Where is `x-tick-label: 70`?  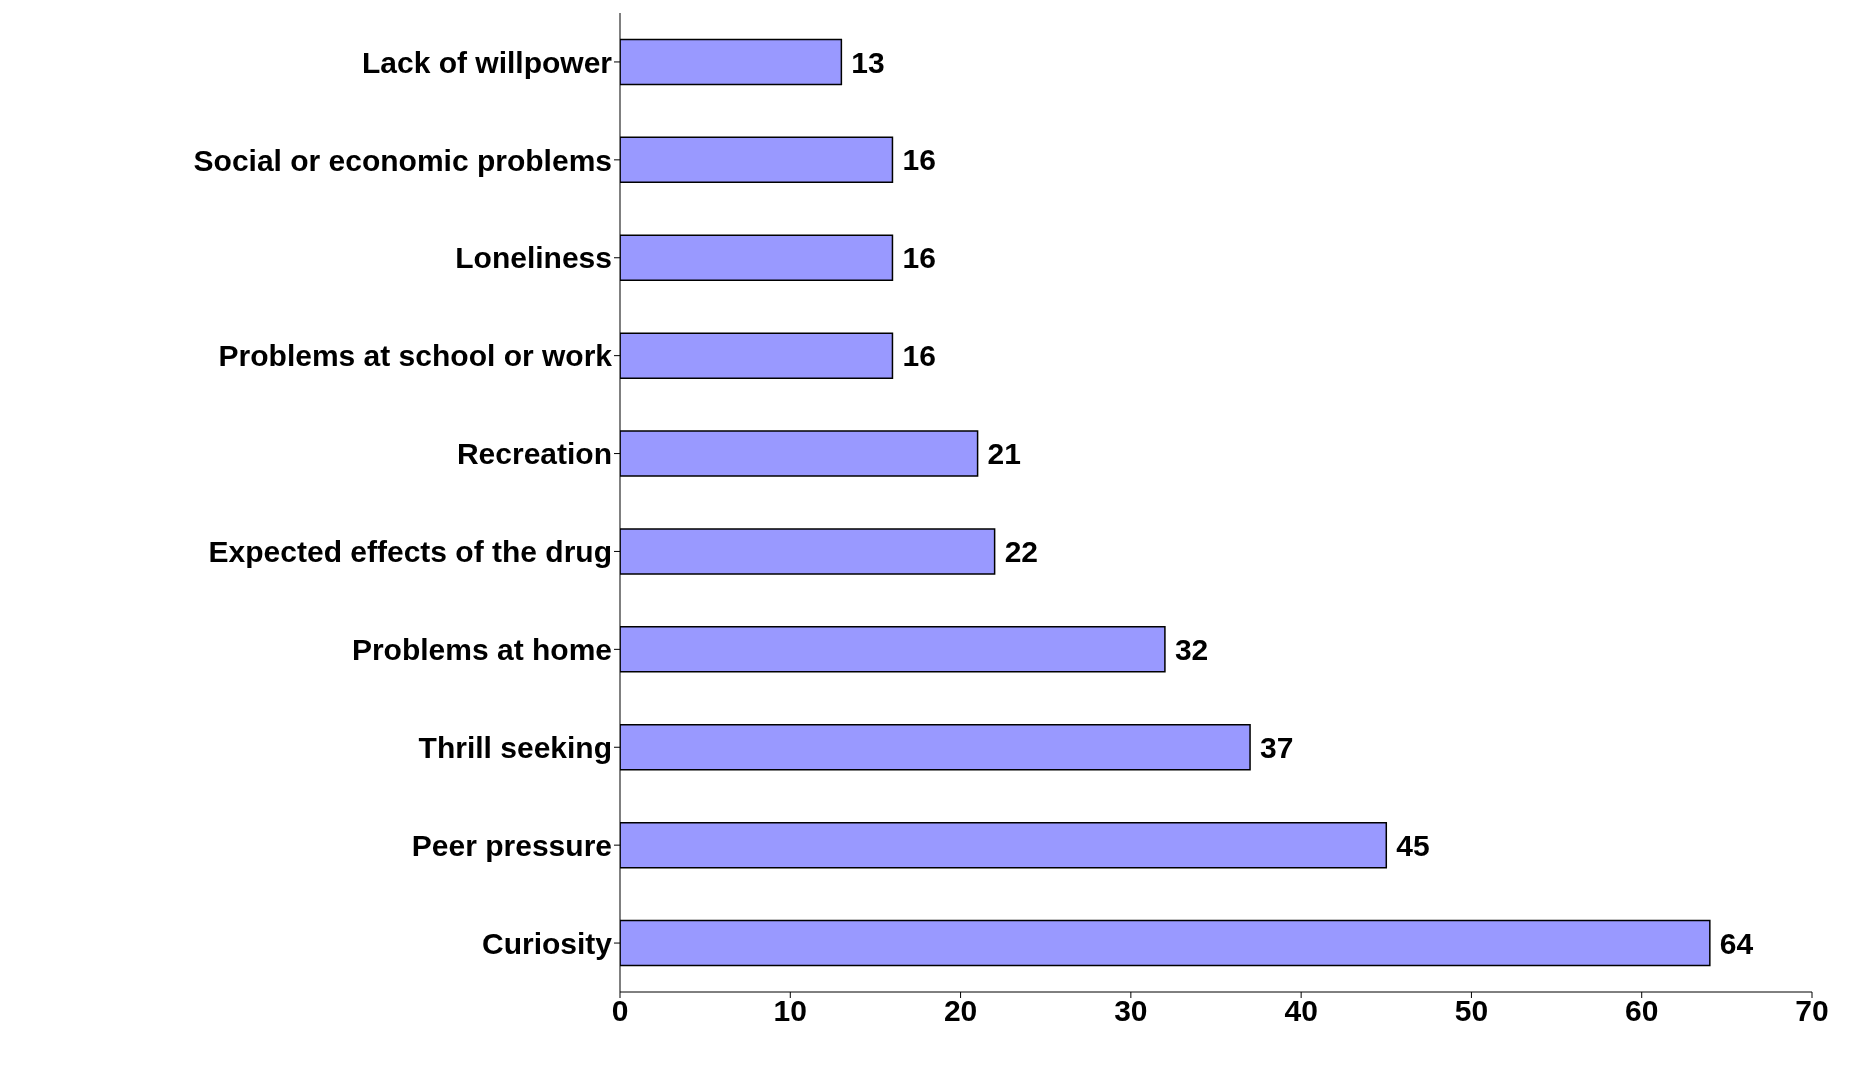
x-tick-label: 70 is located at coordinates (1812, 1011).